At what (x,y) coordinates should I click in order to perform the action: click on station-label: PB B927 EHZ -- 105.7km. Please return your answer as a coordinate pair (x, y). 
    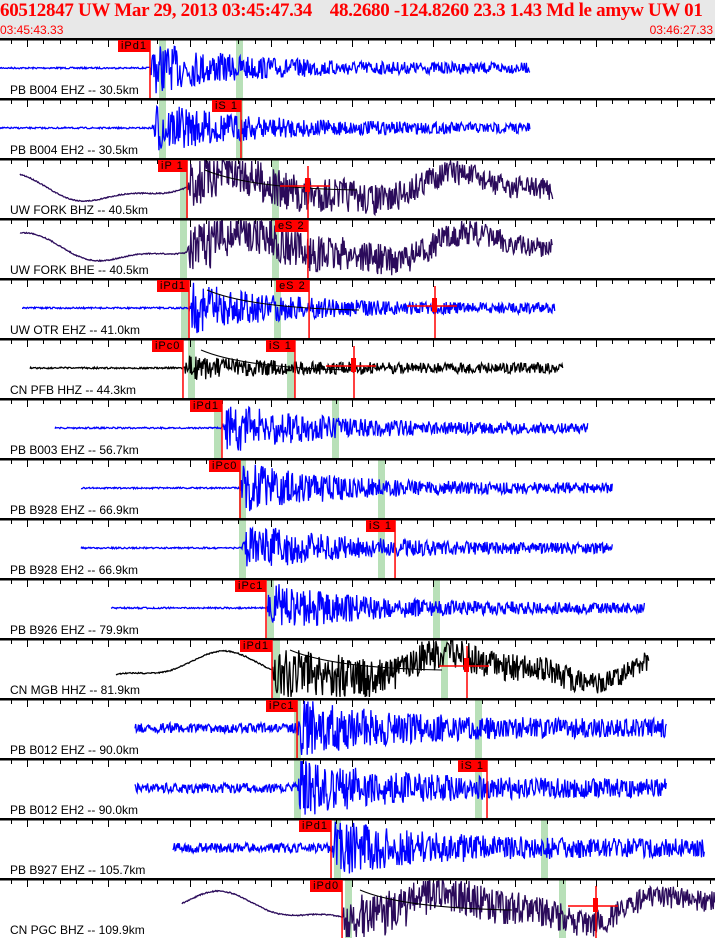
    Looking at the image, I should click on (78, 870).